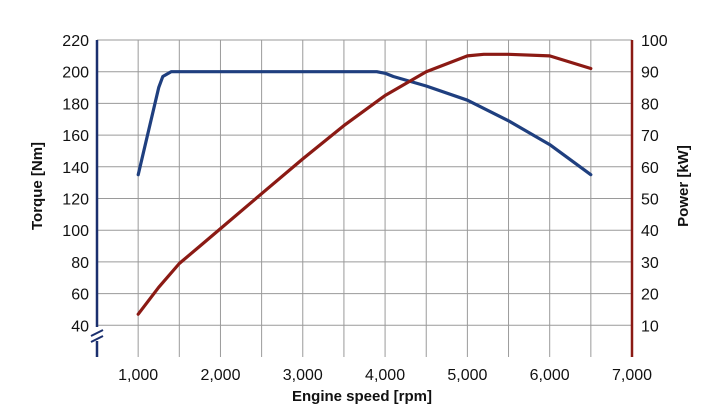 The height and width of the screenshot is (405, 720). Describe the element at coordinates (75, 231) in the screenshot. I see `y-left-tick-label: 100` at that location.